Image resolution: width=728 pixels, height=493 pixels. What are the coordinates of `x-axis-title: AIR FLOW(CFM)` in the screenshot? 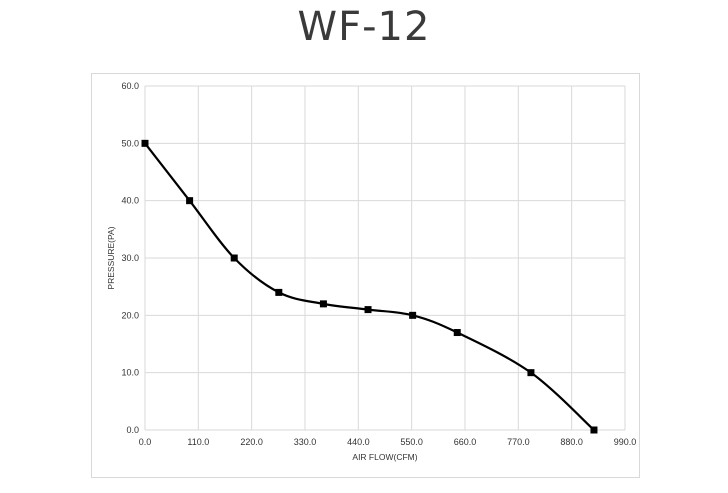 It's located at (384, 457).